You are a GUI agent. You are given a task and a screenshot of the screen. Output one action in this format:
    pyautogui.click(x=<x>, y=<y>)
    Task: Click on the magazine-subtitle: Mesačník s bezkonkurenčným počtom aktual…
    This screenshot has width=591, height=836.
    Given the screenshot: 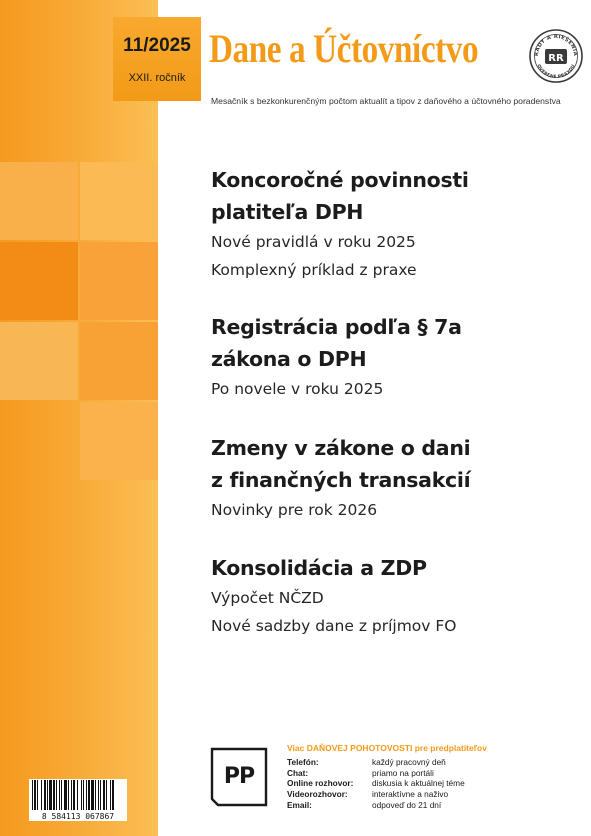 What is the action you would take?
    pyautogui.click(x=386, y=101)
    